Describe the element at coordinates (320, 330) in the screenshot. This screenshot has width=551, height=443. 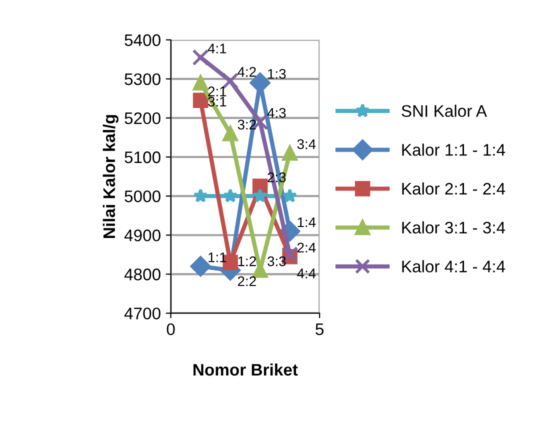
I see `x-tick-label: 5` at that location.